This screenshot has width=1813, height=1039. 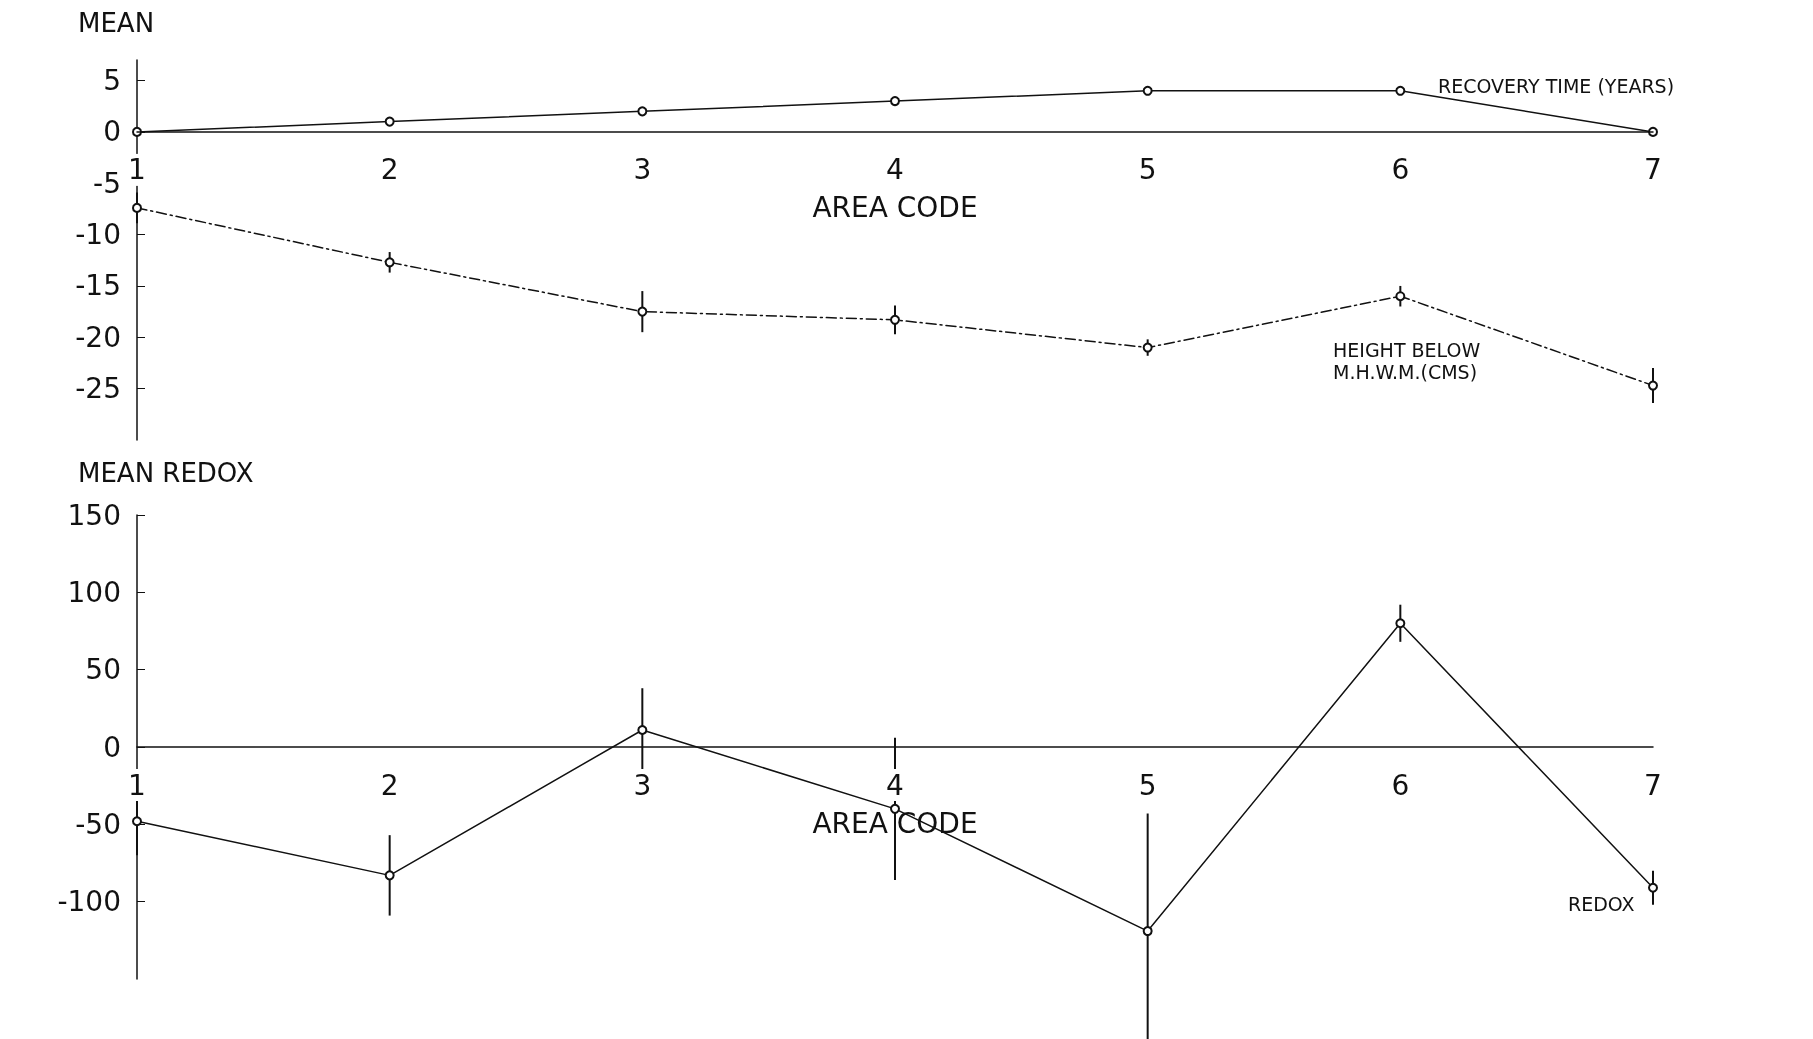 I want to click on y-tick-label: -5, so click(x=107, y=183).